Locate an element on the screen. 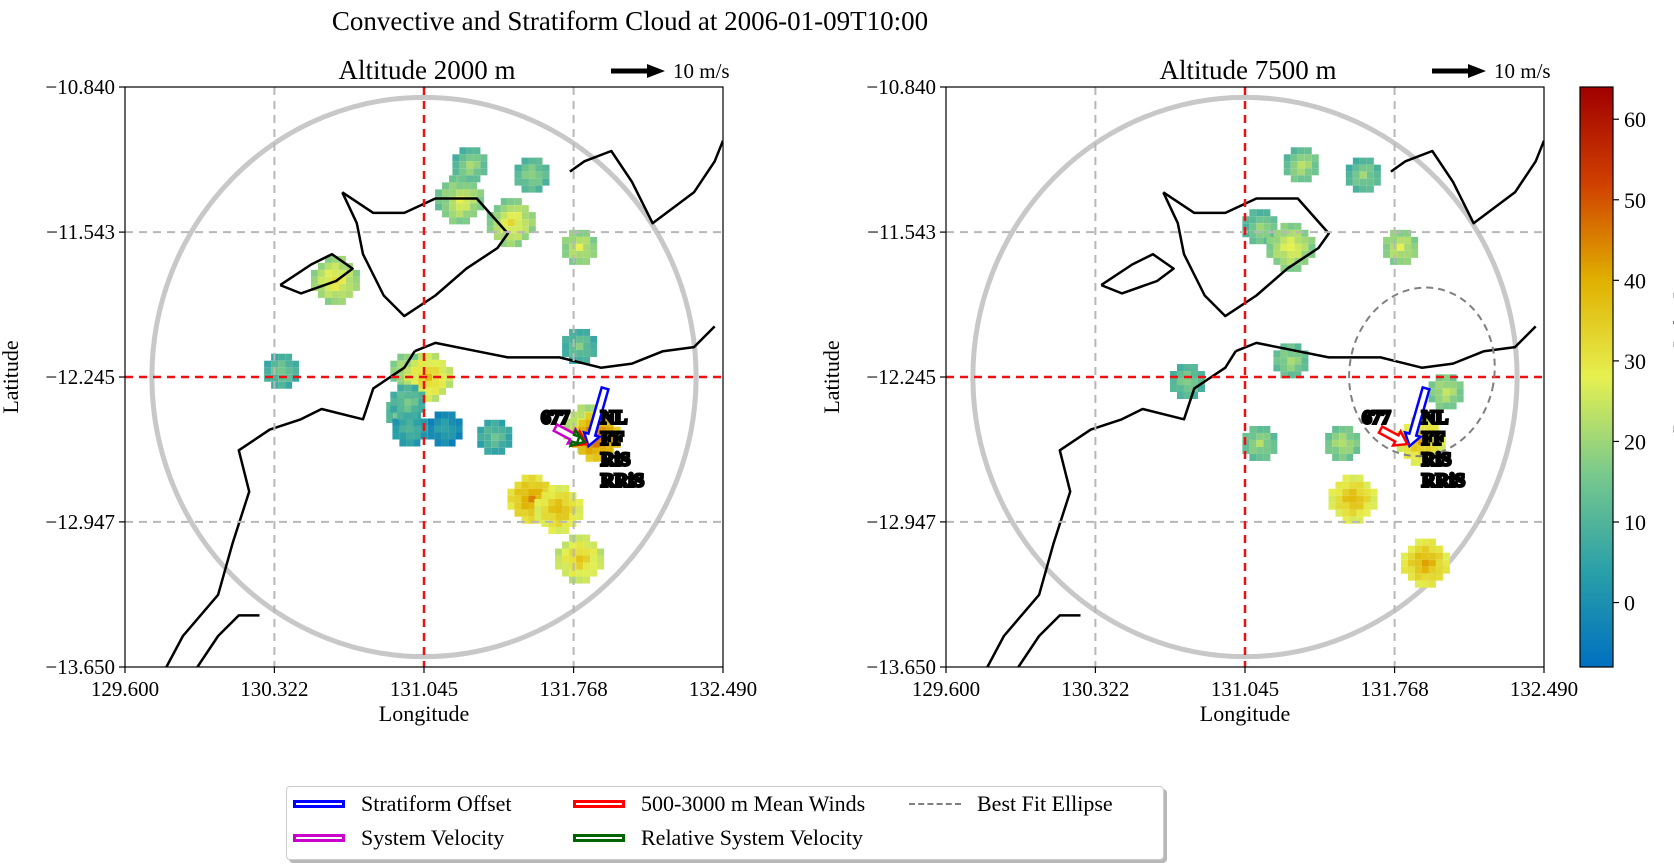  system-classification-label: NL is located at coordinates (614, 417).